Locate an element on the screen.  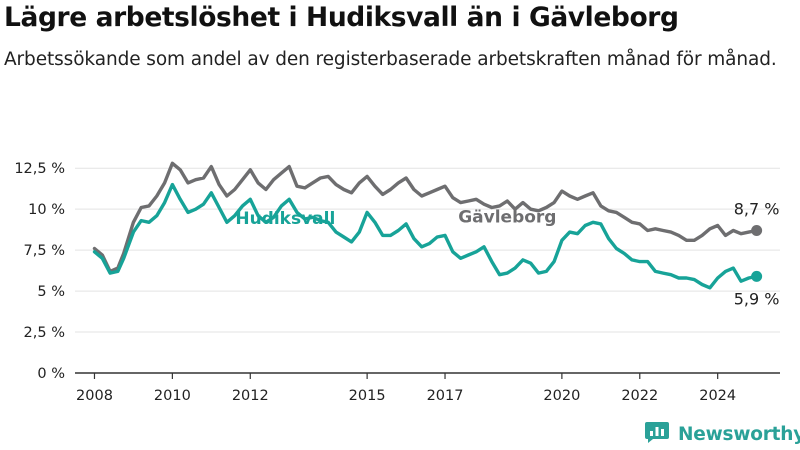
y-tick-label: 10 % is located at coordinates (46, 210).